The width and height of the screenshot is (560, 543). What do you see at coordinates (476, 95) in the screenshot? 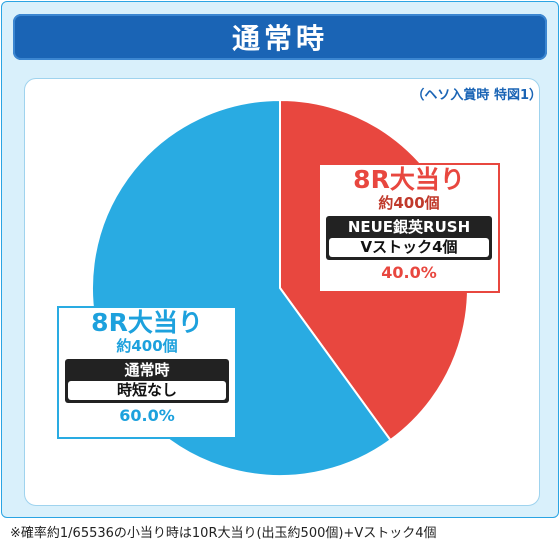
I see `chart-note: （ヘソ入賞時 特図1）` at bounding box center [476, 95].